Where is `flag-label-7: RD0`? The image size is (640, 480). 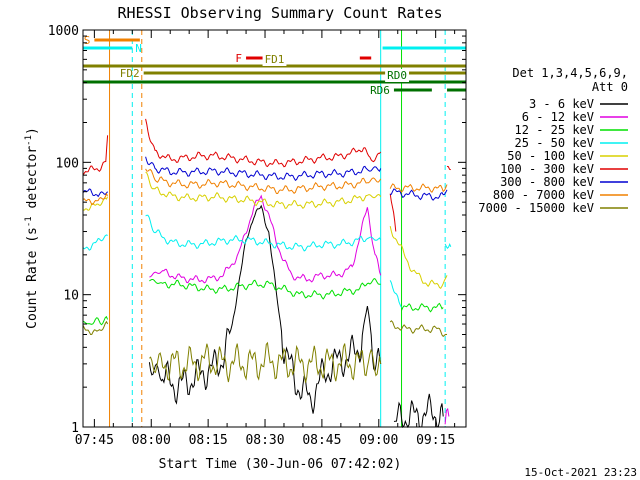 flag-label-7: RD0 is located at coordinates (397, 75).